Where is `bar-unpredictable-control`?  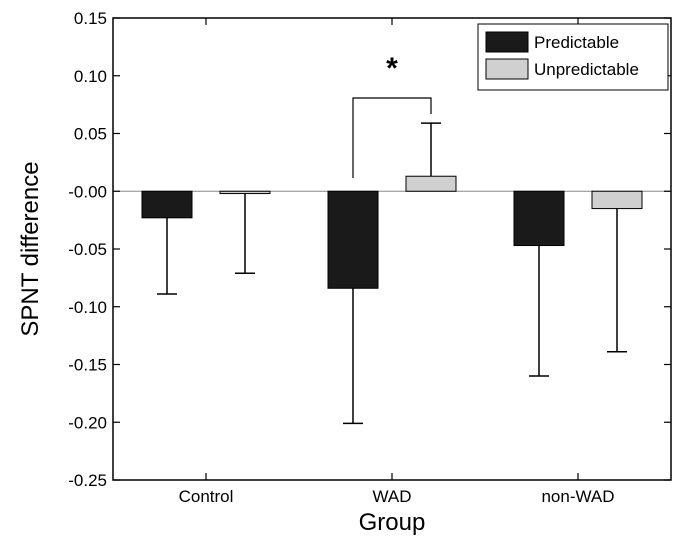 bar-unpredictable-control is located at coordinates (245, 192).